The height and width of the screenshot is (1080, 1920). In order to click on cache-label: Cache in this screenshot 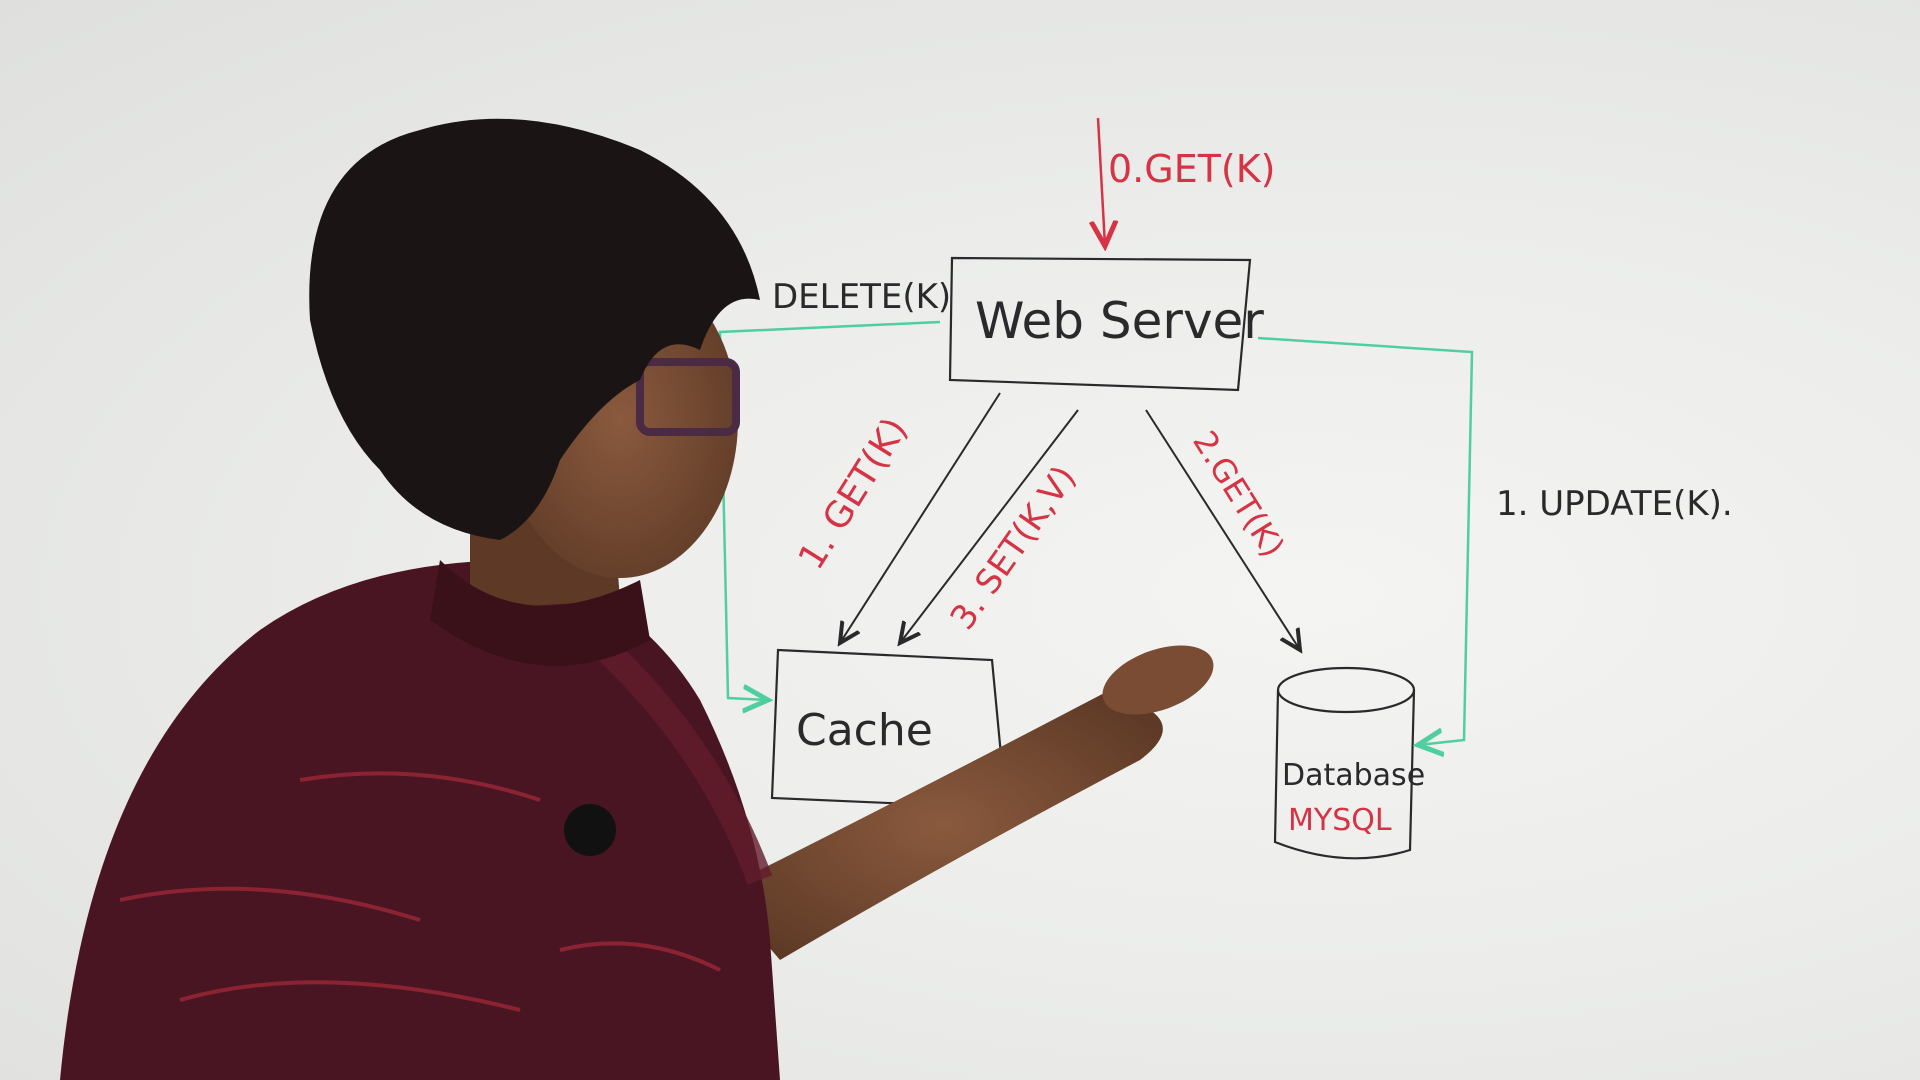, I will do `click(864, 730)`.